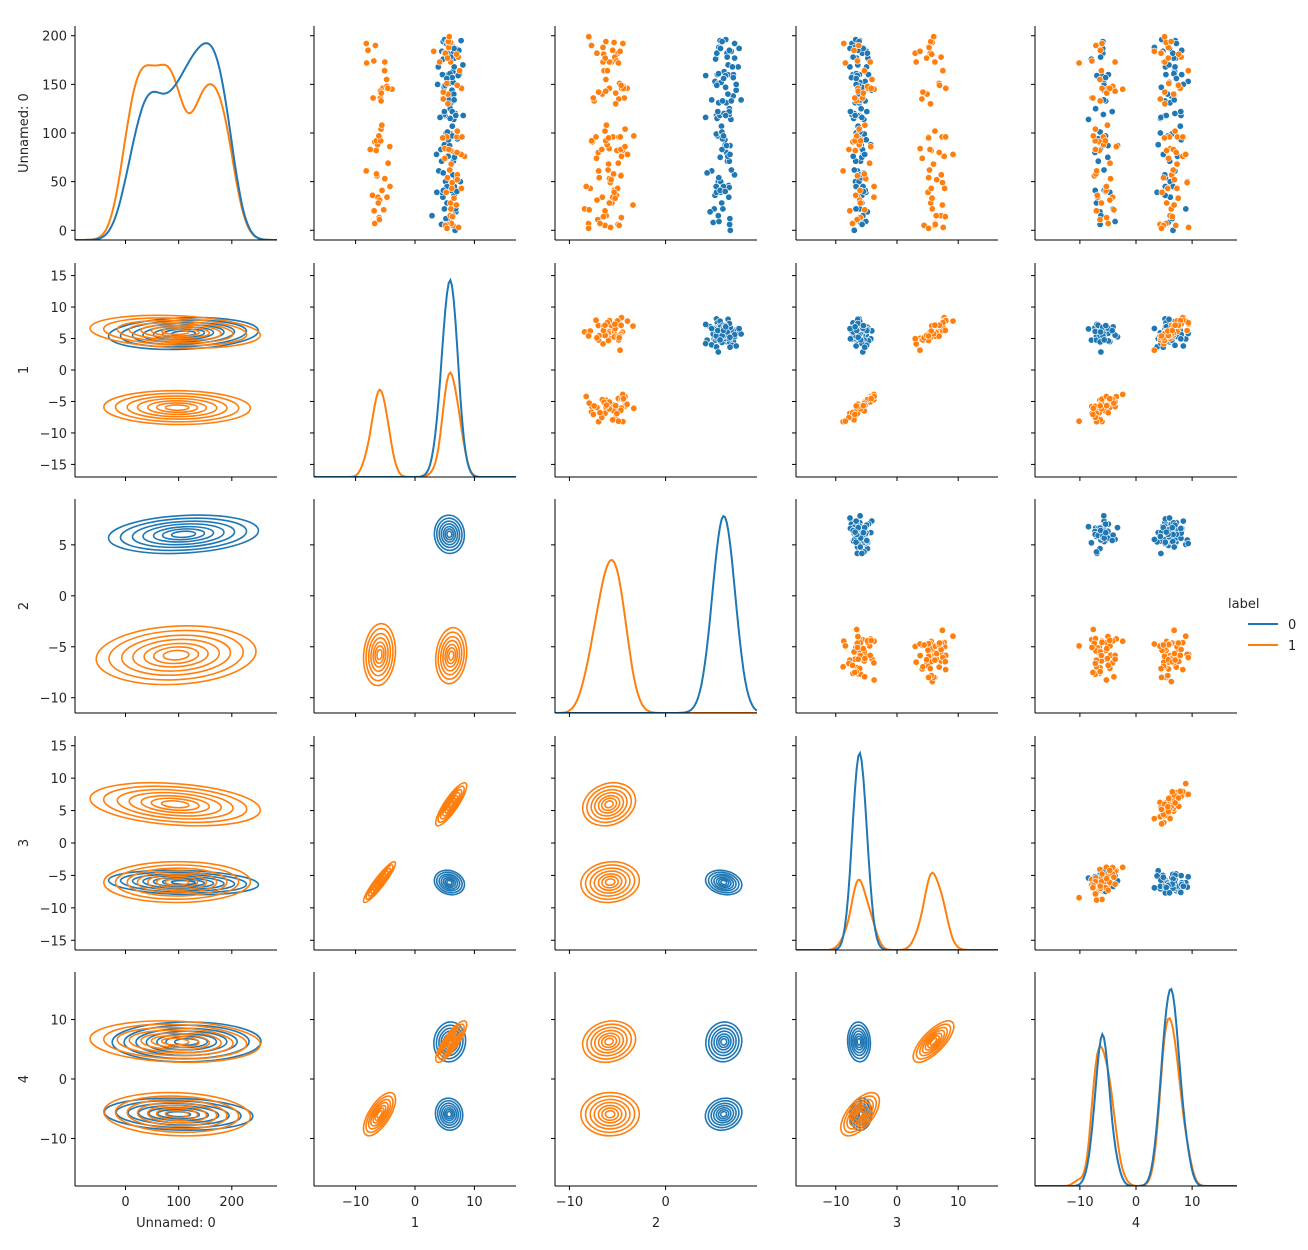  Describe the element at coordinates (63, 844) in the screenshot. I see `ytick-label-3-3: 0` at that location.